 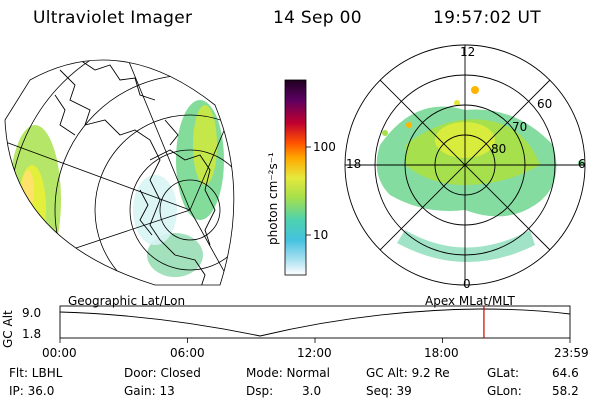 I want to click on gain-info: Gain: 13, so click(x=149, y=391).